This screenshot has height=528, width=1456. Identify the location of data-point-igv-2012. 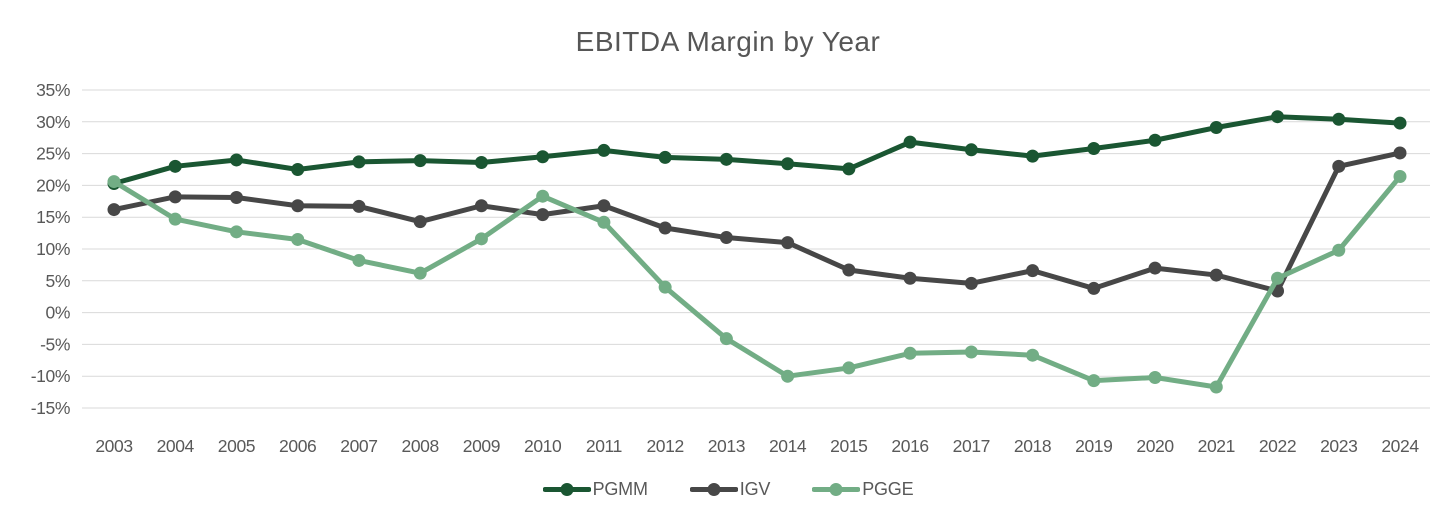
(665, 228).